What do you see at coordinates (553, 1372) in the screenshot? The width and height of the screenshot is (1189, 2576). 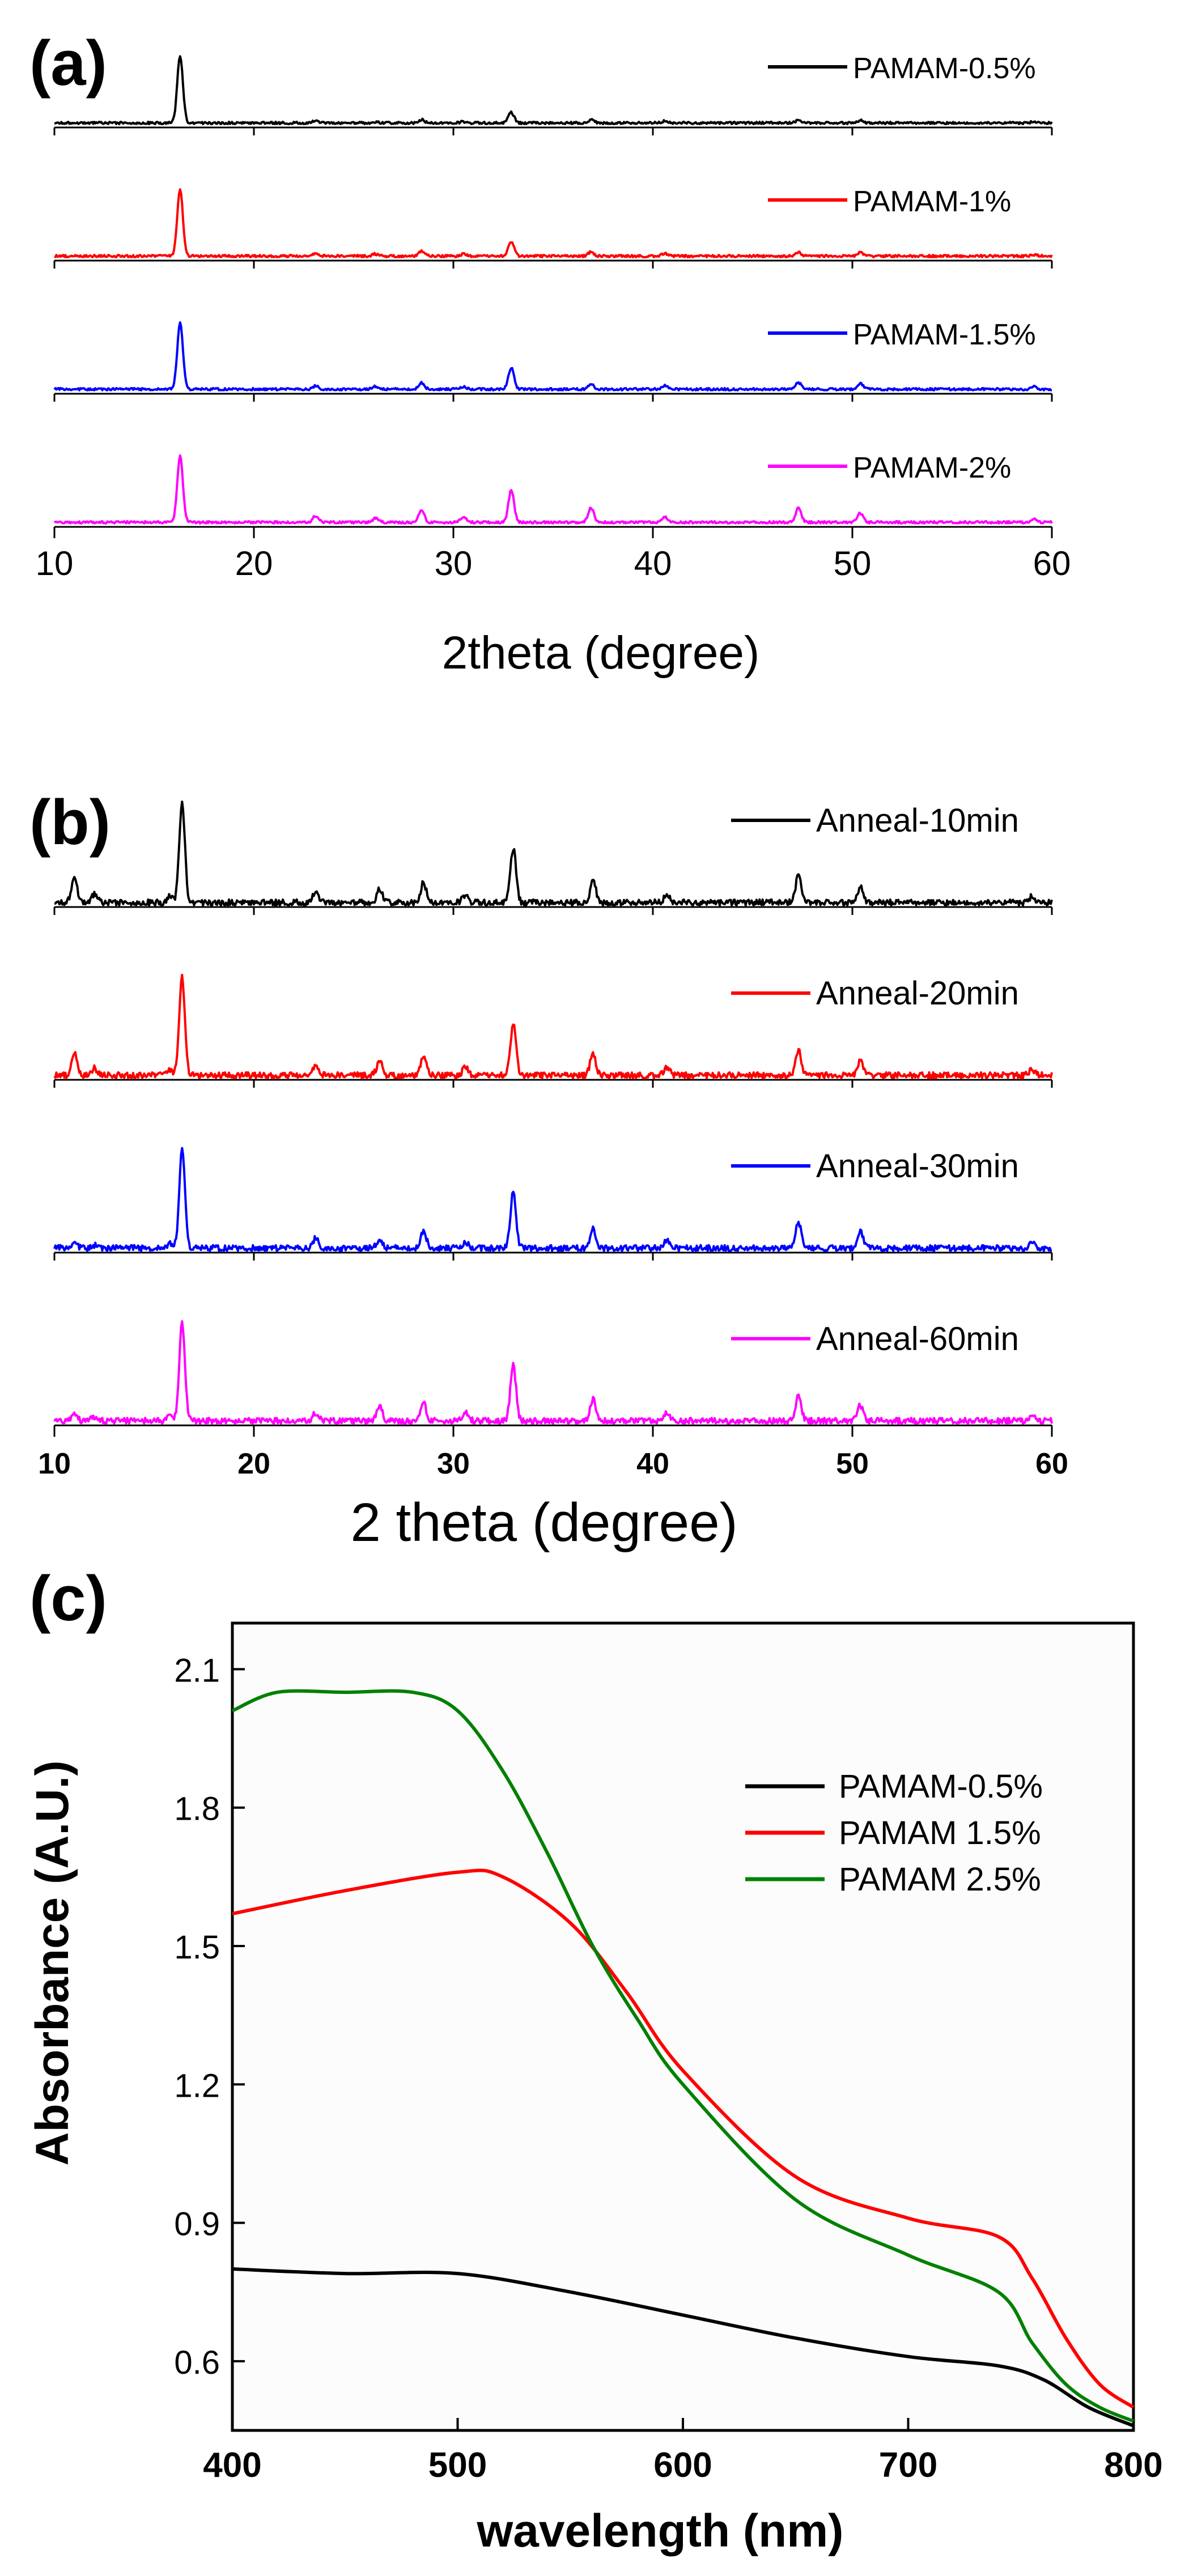 I see `panel-b-series-anneal-60min` at bounding box center [553, 1372].